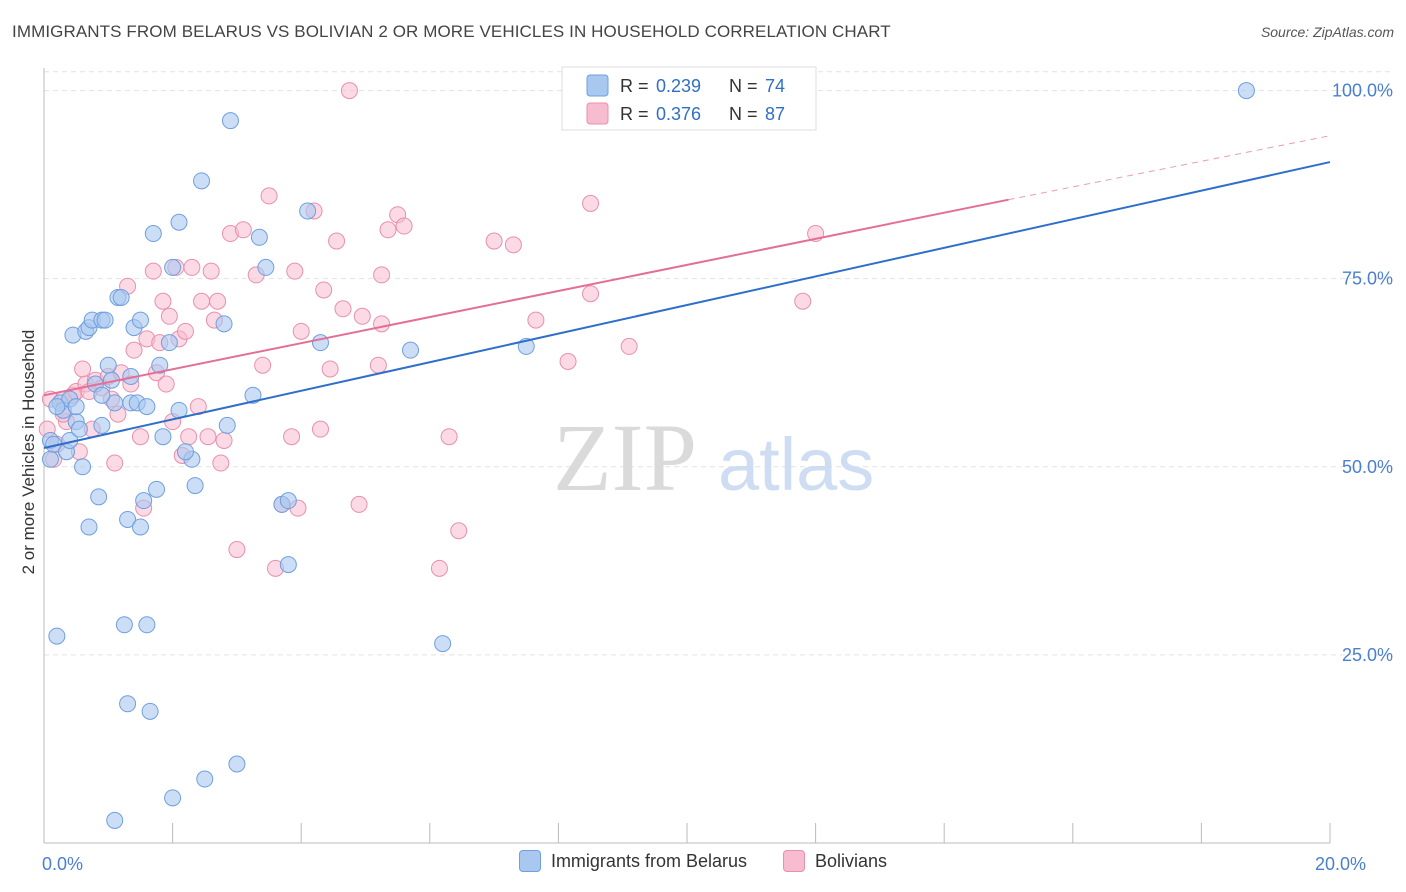 This screenshot has width=1406, height=892. Describe the element at coordinates (678, 114) in the screenshot. I see `legend-r-value-bolivians: 0.376` at that location.